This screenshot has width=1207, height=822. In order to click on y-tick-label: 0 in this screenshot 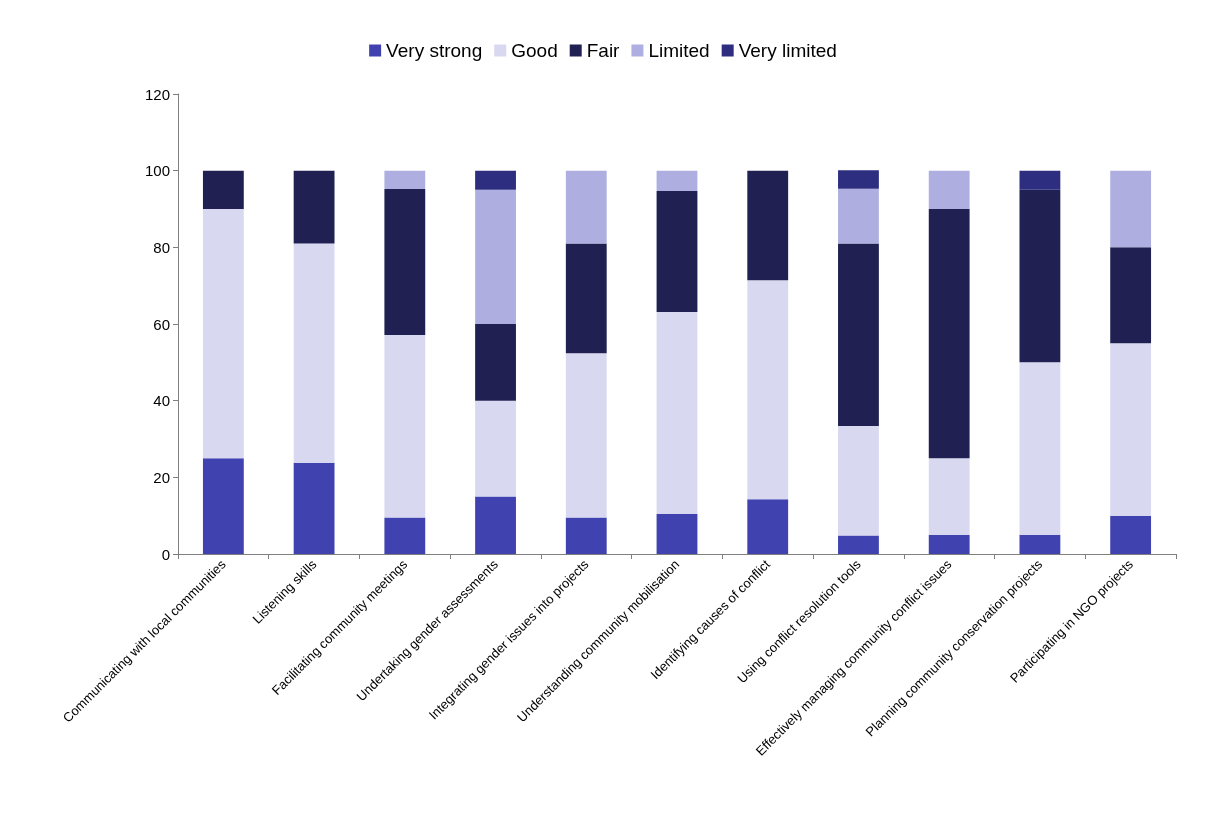, I will do `click(165, 554)`.